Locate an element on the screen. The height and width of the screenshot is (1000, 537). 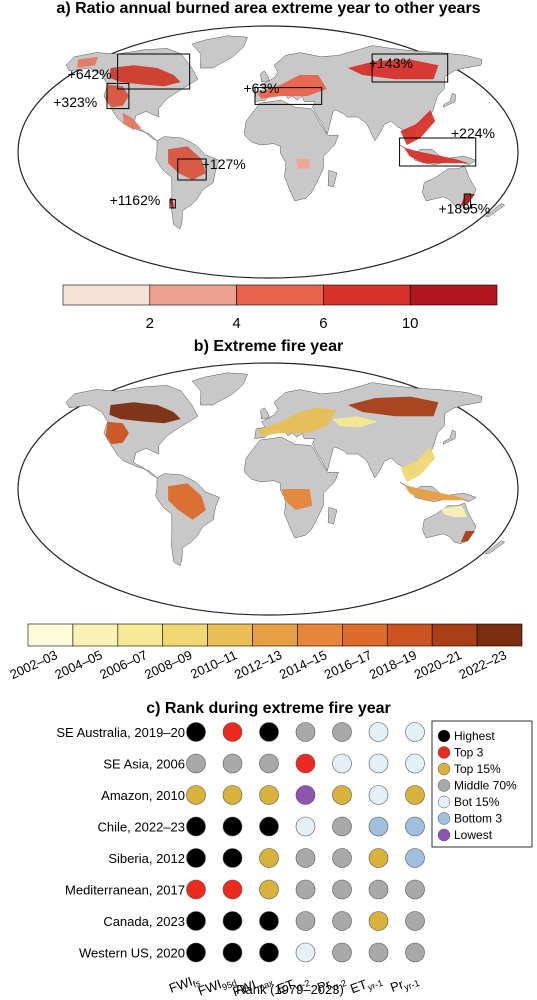
box-canada is located at coordinates (154, 71).